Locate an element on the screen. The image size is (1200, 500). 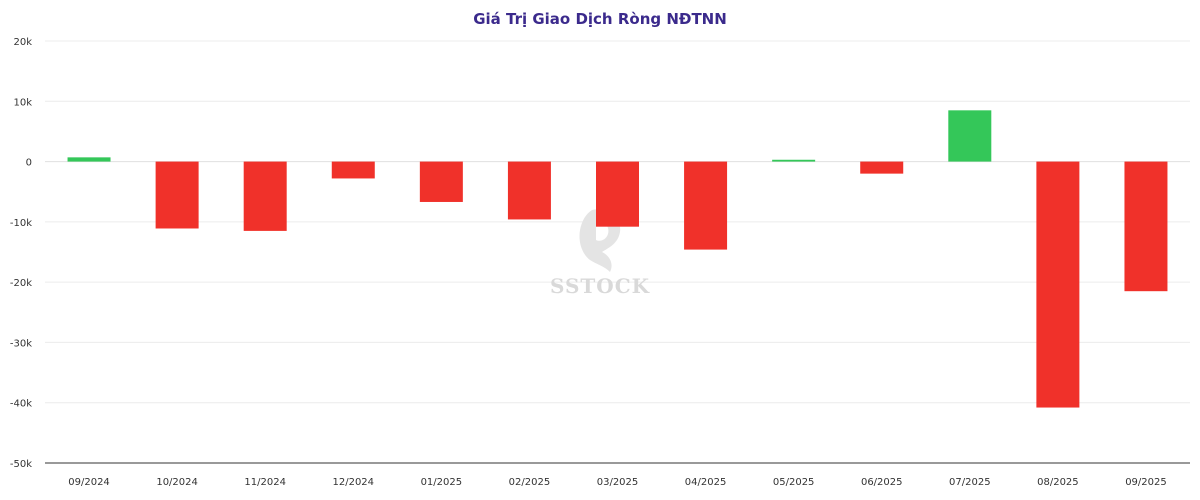
chart-title: Giá Trị Giao Dịch Ròng NĐTNN is located at coordinates (600, 19).